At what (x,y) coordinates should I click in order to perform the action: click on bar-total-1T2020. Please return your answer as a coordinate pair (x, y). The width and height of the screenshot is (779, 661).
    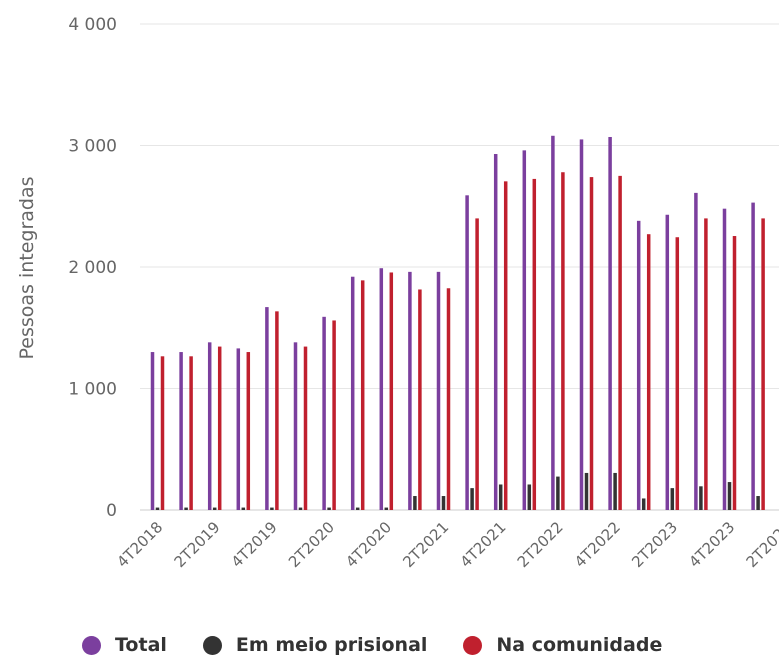
    Looking at the image, I should click on (295, 426).